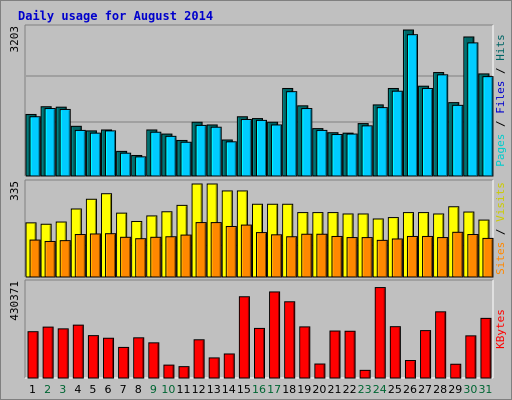 Image resolution: width=512 pixels, height=400 pixels. I want to click on day-label-3: 3, so click(62, 389).